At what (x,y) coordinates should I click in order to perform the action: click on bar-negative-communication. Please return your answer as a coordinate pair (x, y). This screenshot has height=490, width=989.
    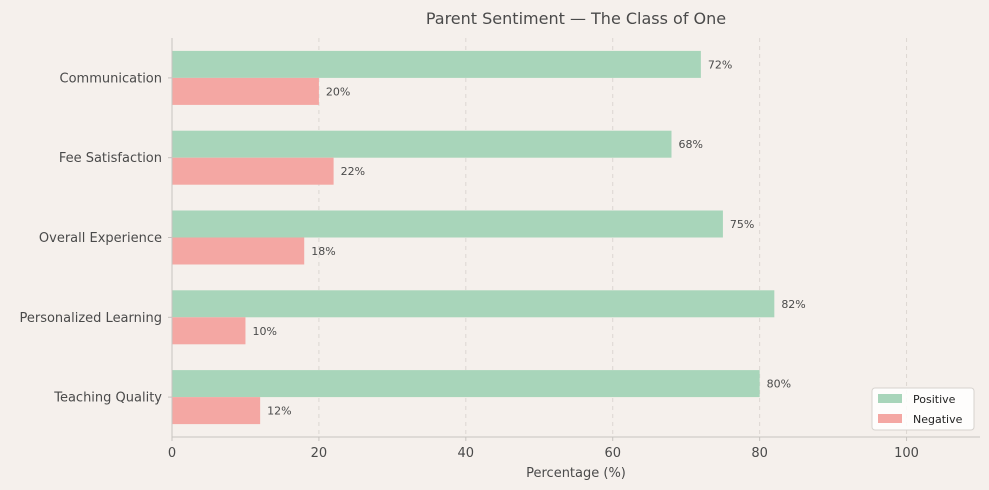
    Looking at the image, I should click on (245, 91).